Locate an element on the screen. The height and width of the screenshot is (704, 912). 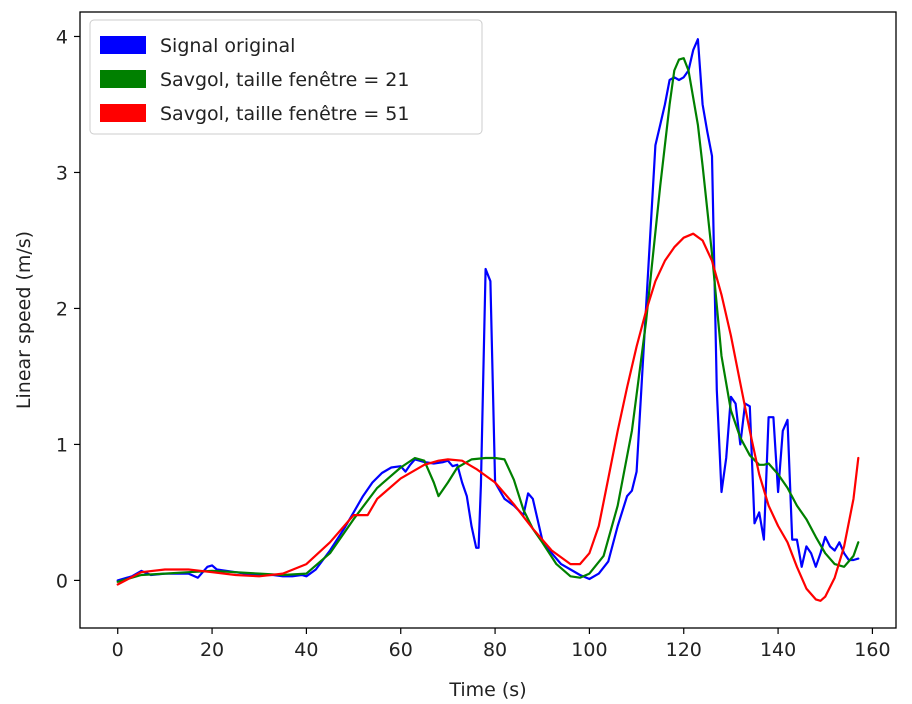
legend-entry-label: Savgol, taille fenêtre = 51 is located at coordinates (284, 114).